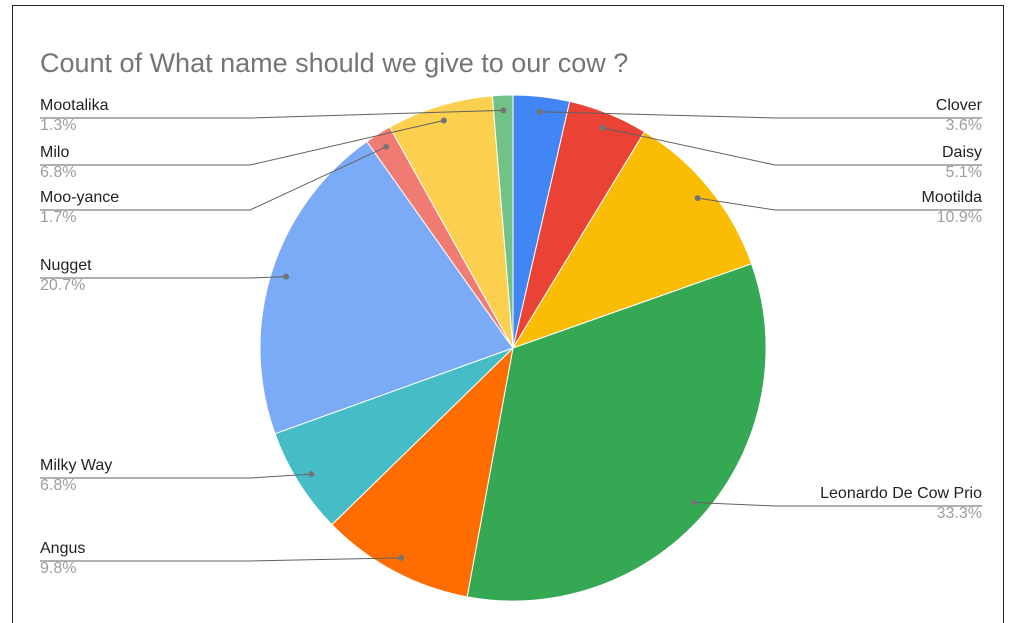 This screenshot has height=623, width=1014. Describe the element at coordinates (62, 285) in the screenshot. I see `slice-value-label: 20.7%` at that location.